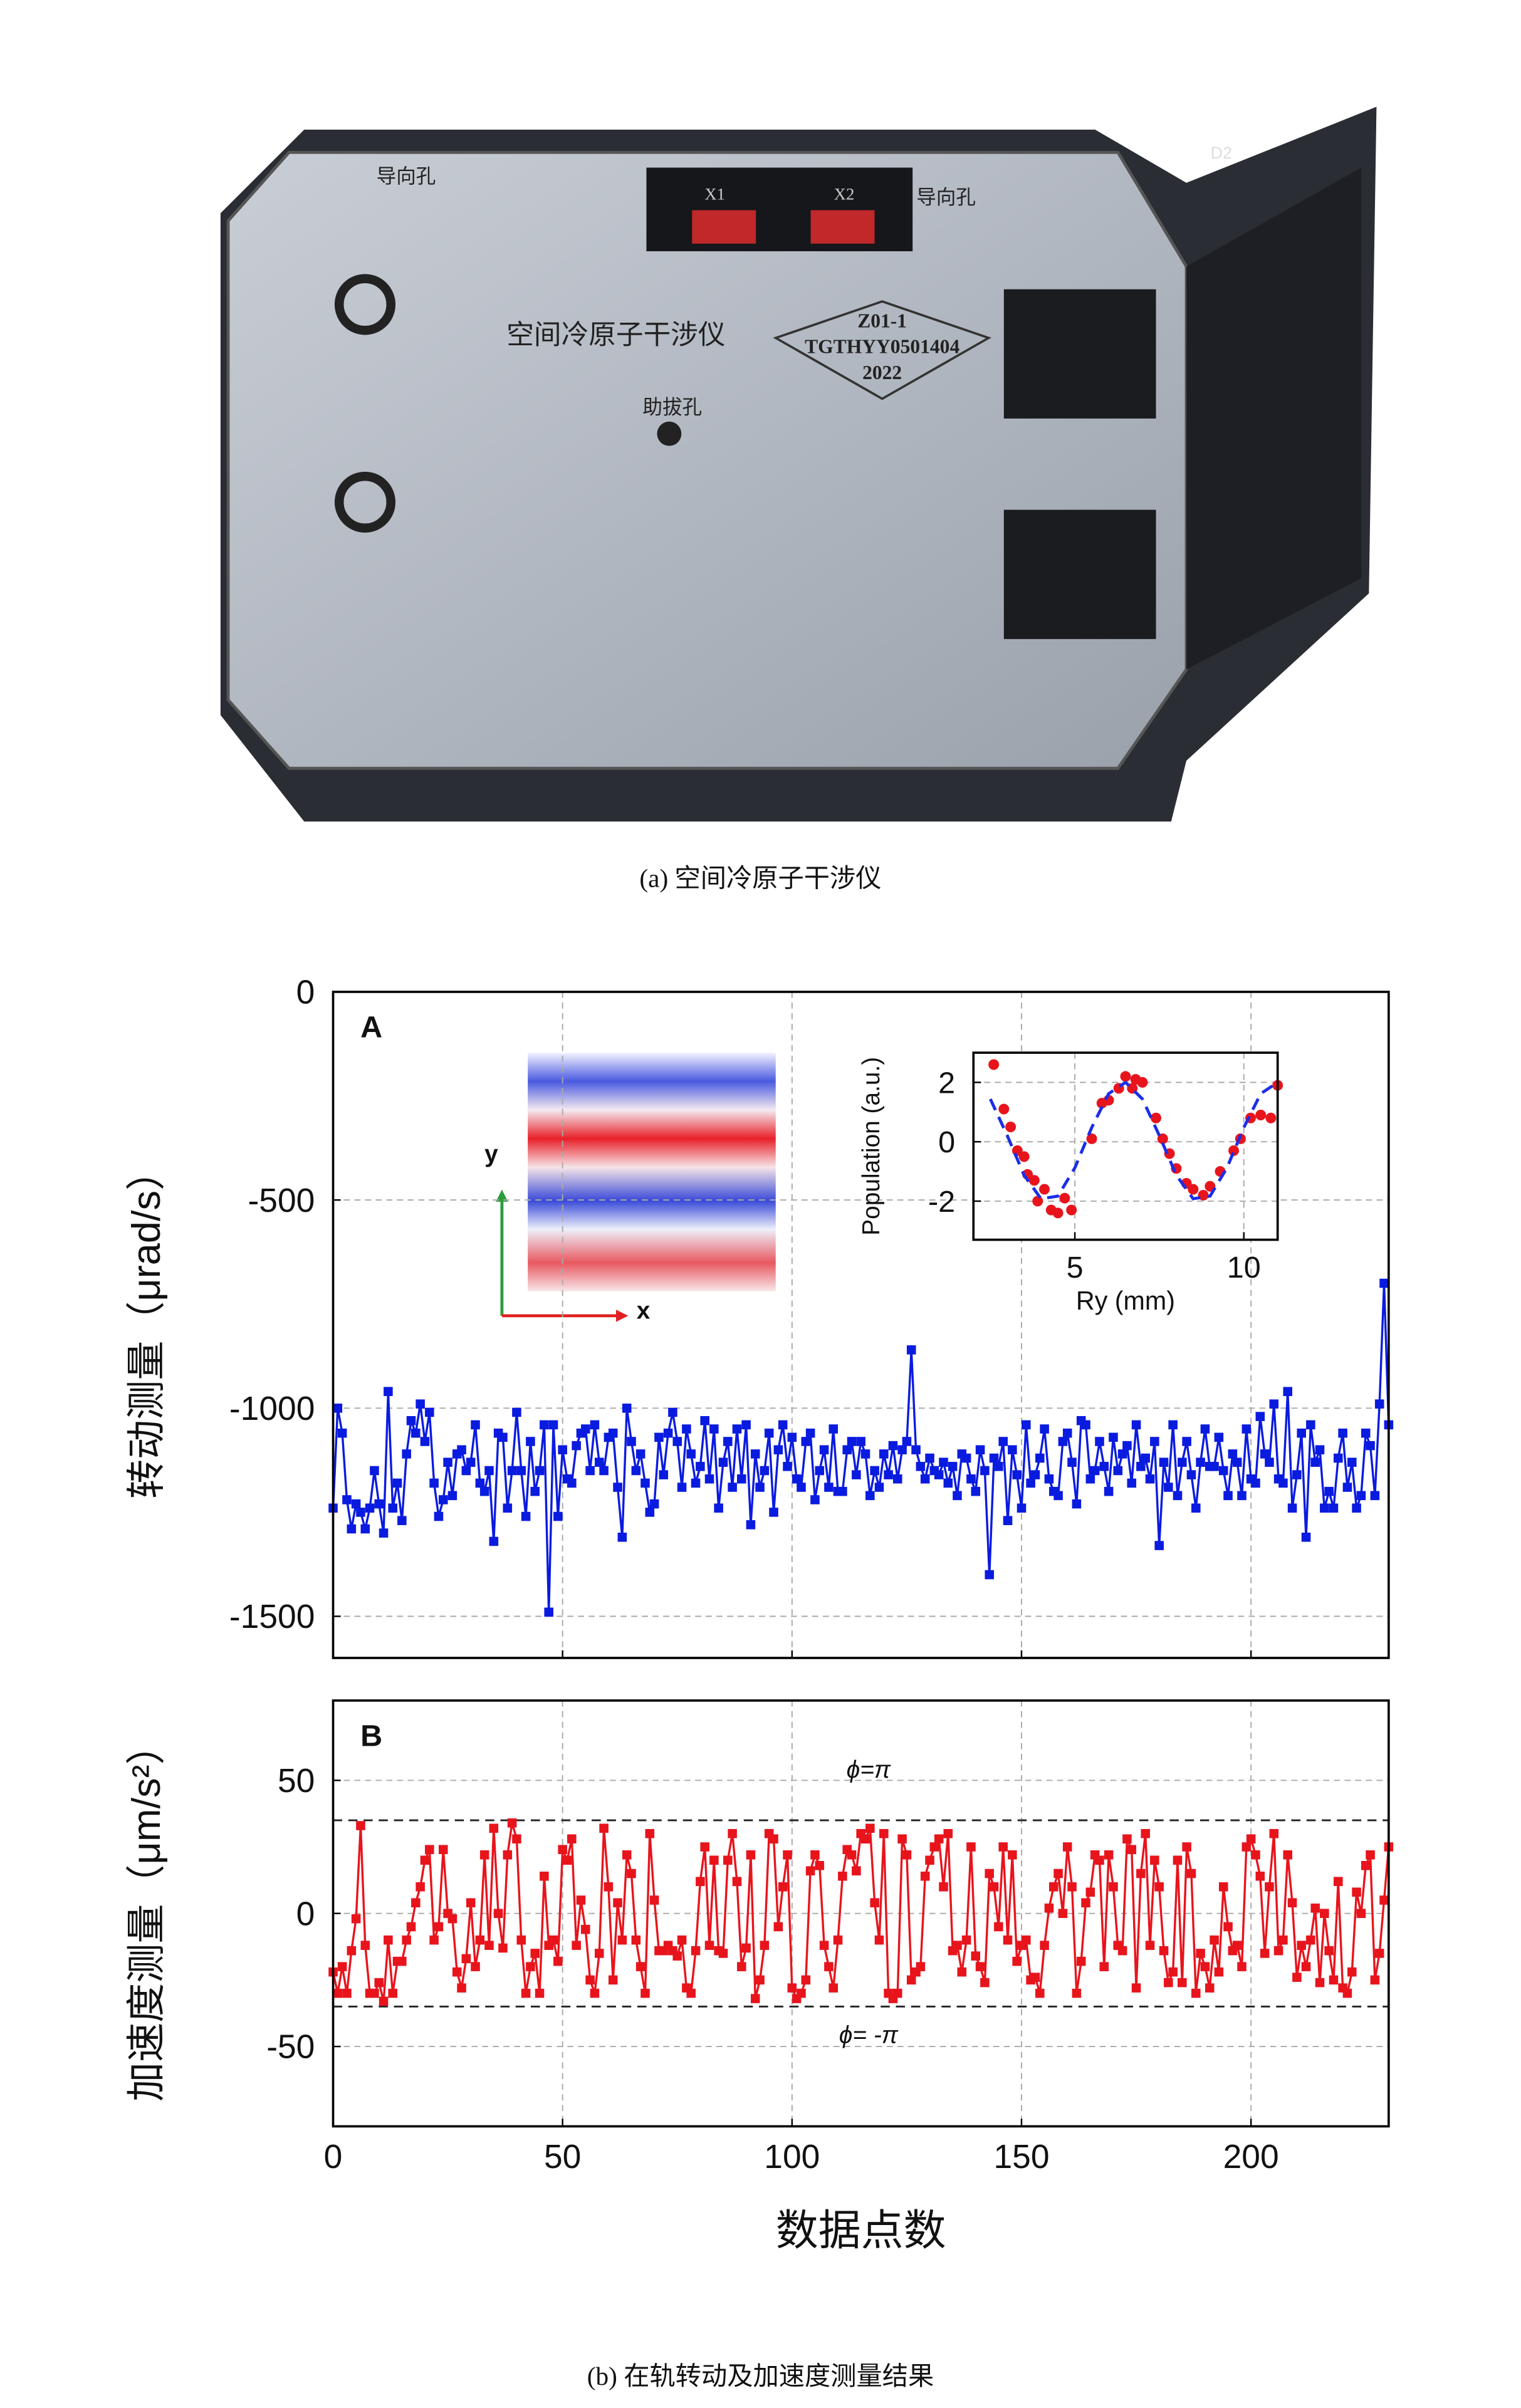 This screenshot has height=2408, width=1521. Describe the element at coordinates (272, 1408) in the screenshot. I see `y-tick-label: -1000` at that location.